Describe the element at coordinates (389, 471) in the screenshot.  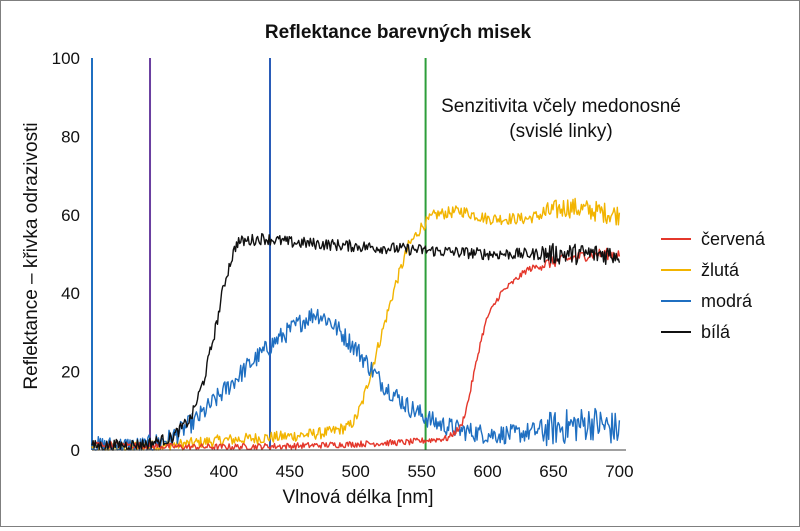
I see `x-axis-ticks: 350 400 450 500 550 600 650 700` at that location.